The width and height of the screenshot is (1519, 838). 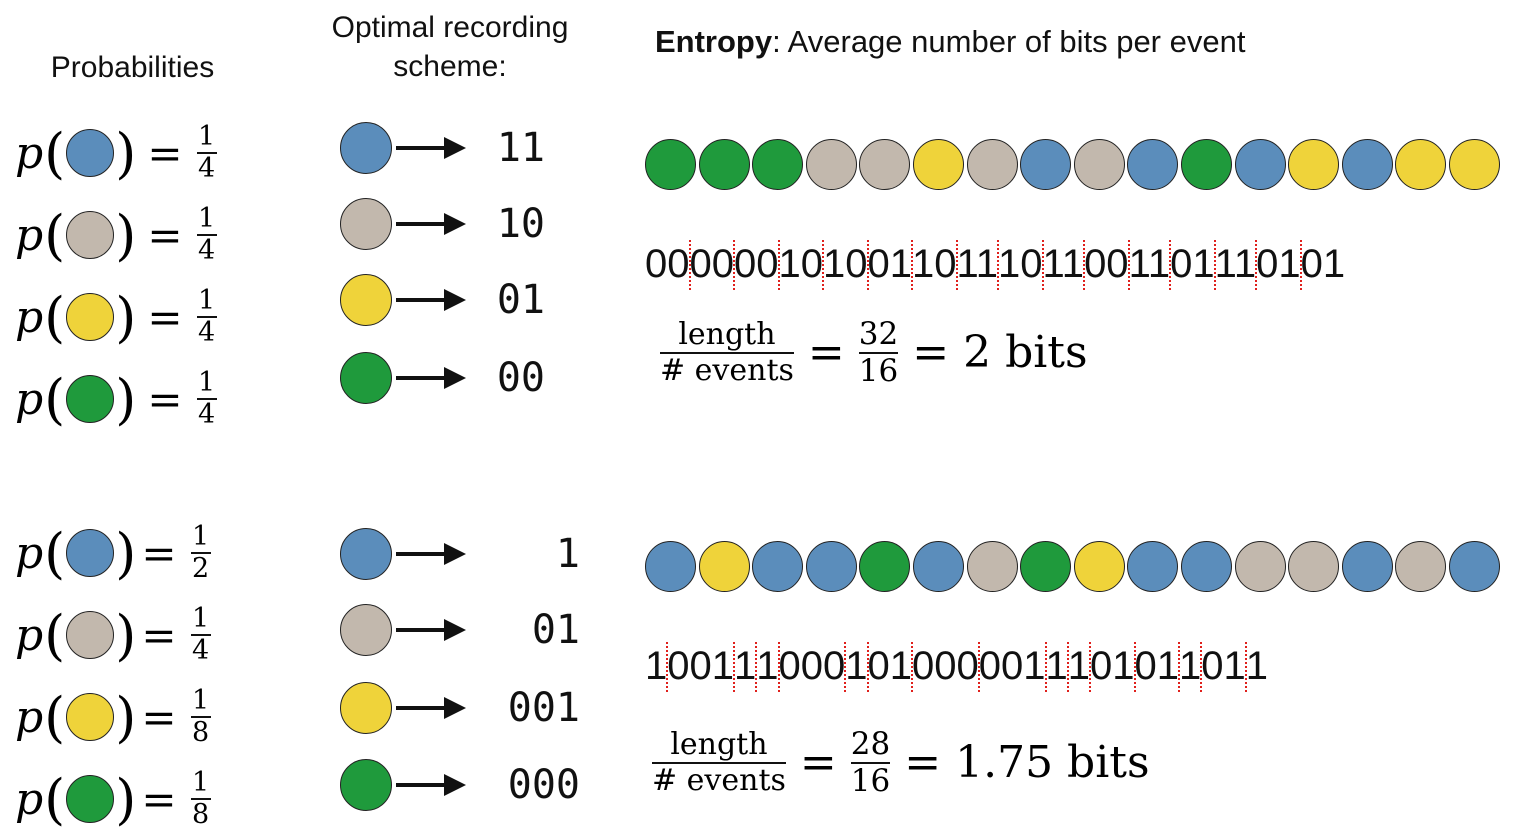 What do you see at coordinates (870, 780) in the screenshot?
I see `fraction-denominator: 16` at bounding box center [870, 780].